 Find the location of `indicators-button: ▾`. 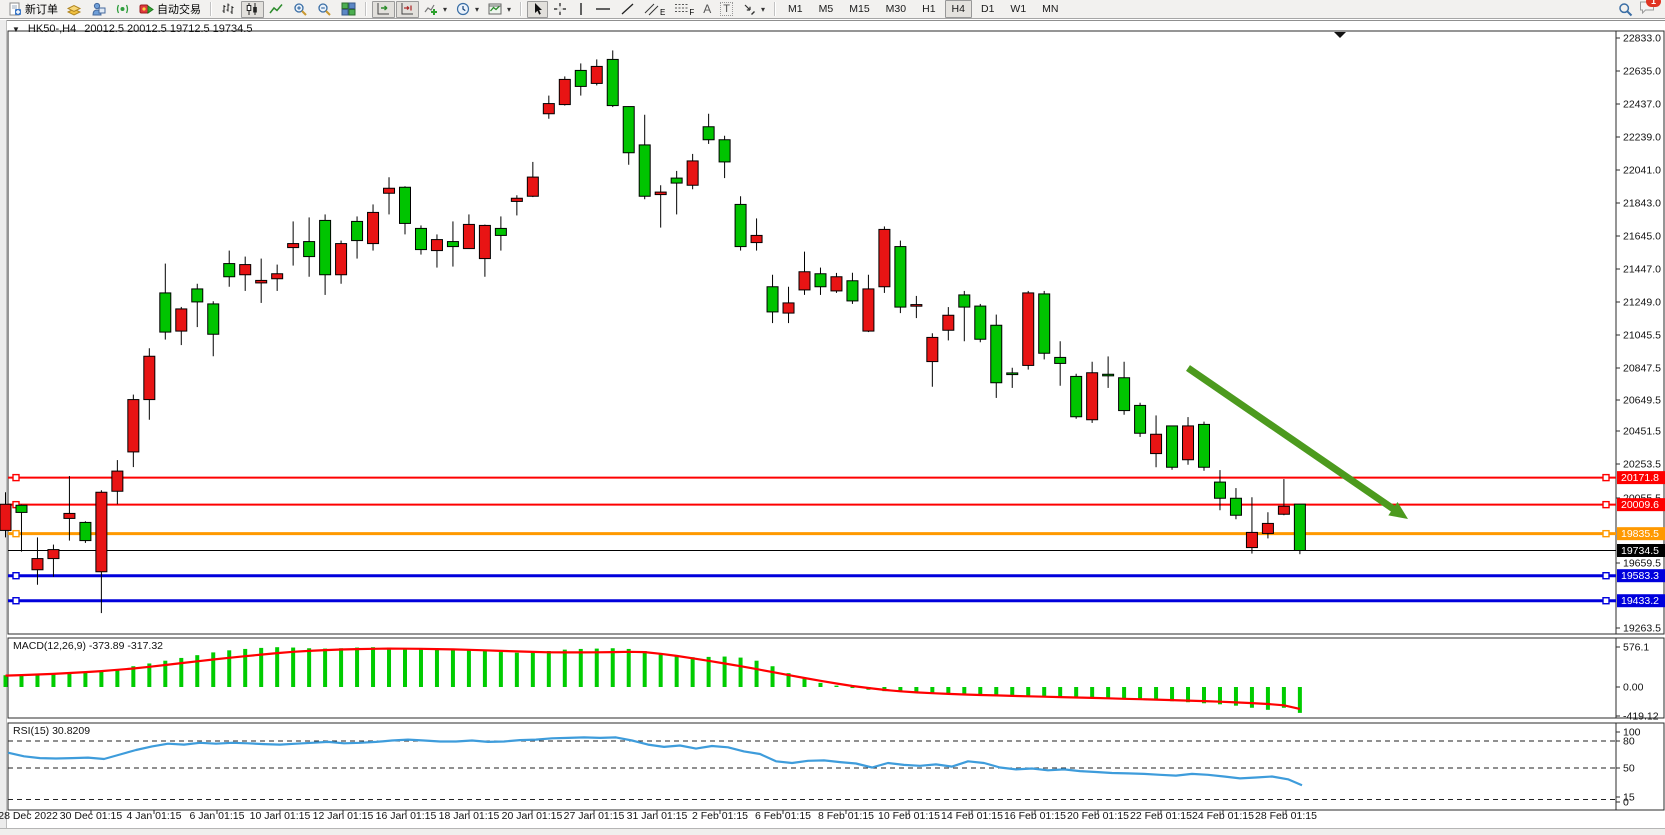

indicators-button: ▾ is located at coordinates (435, 9).